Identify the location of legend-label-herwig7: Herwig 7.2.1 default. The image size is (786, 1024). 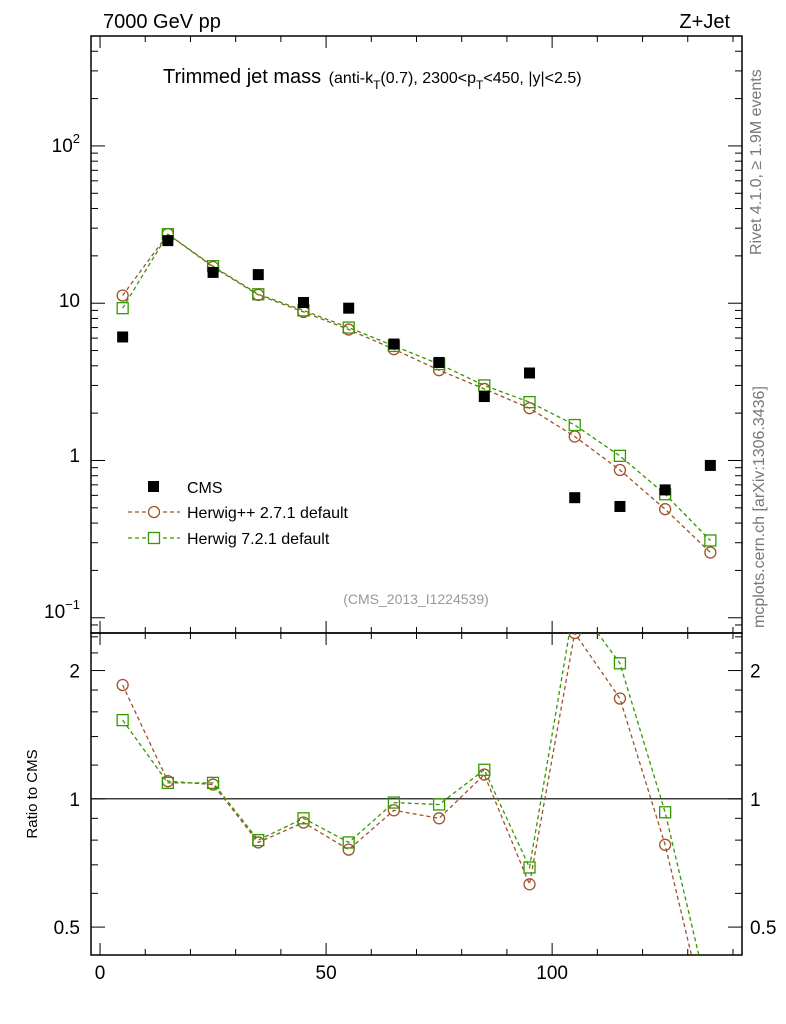
(258, 539).